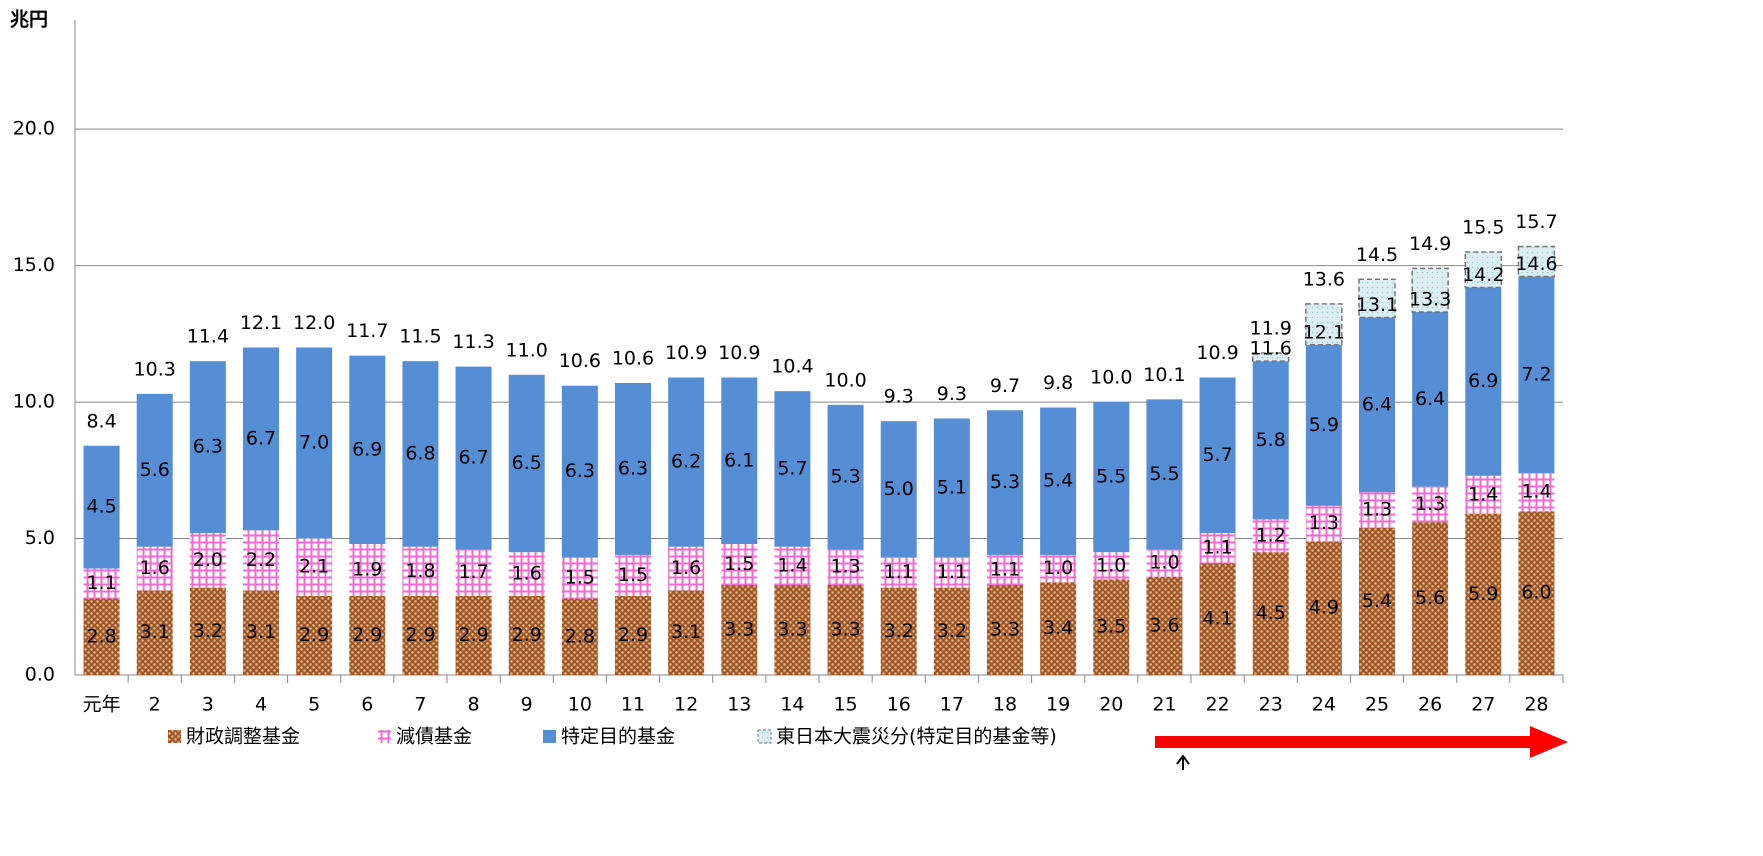  I want to click on total-label: 9.3, so click(899, 397).